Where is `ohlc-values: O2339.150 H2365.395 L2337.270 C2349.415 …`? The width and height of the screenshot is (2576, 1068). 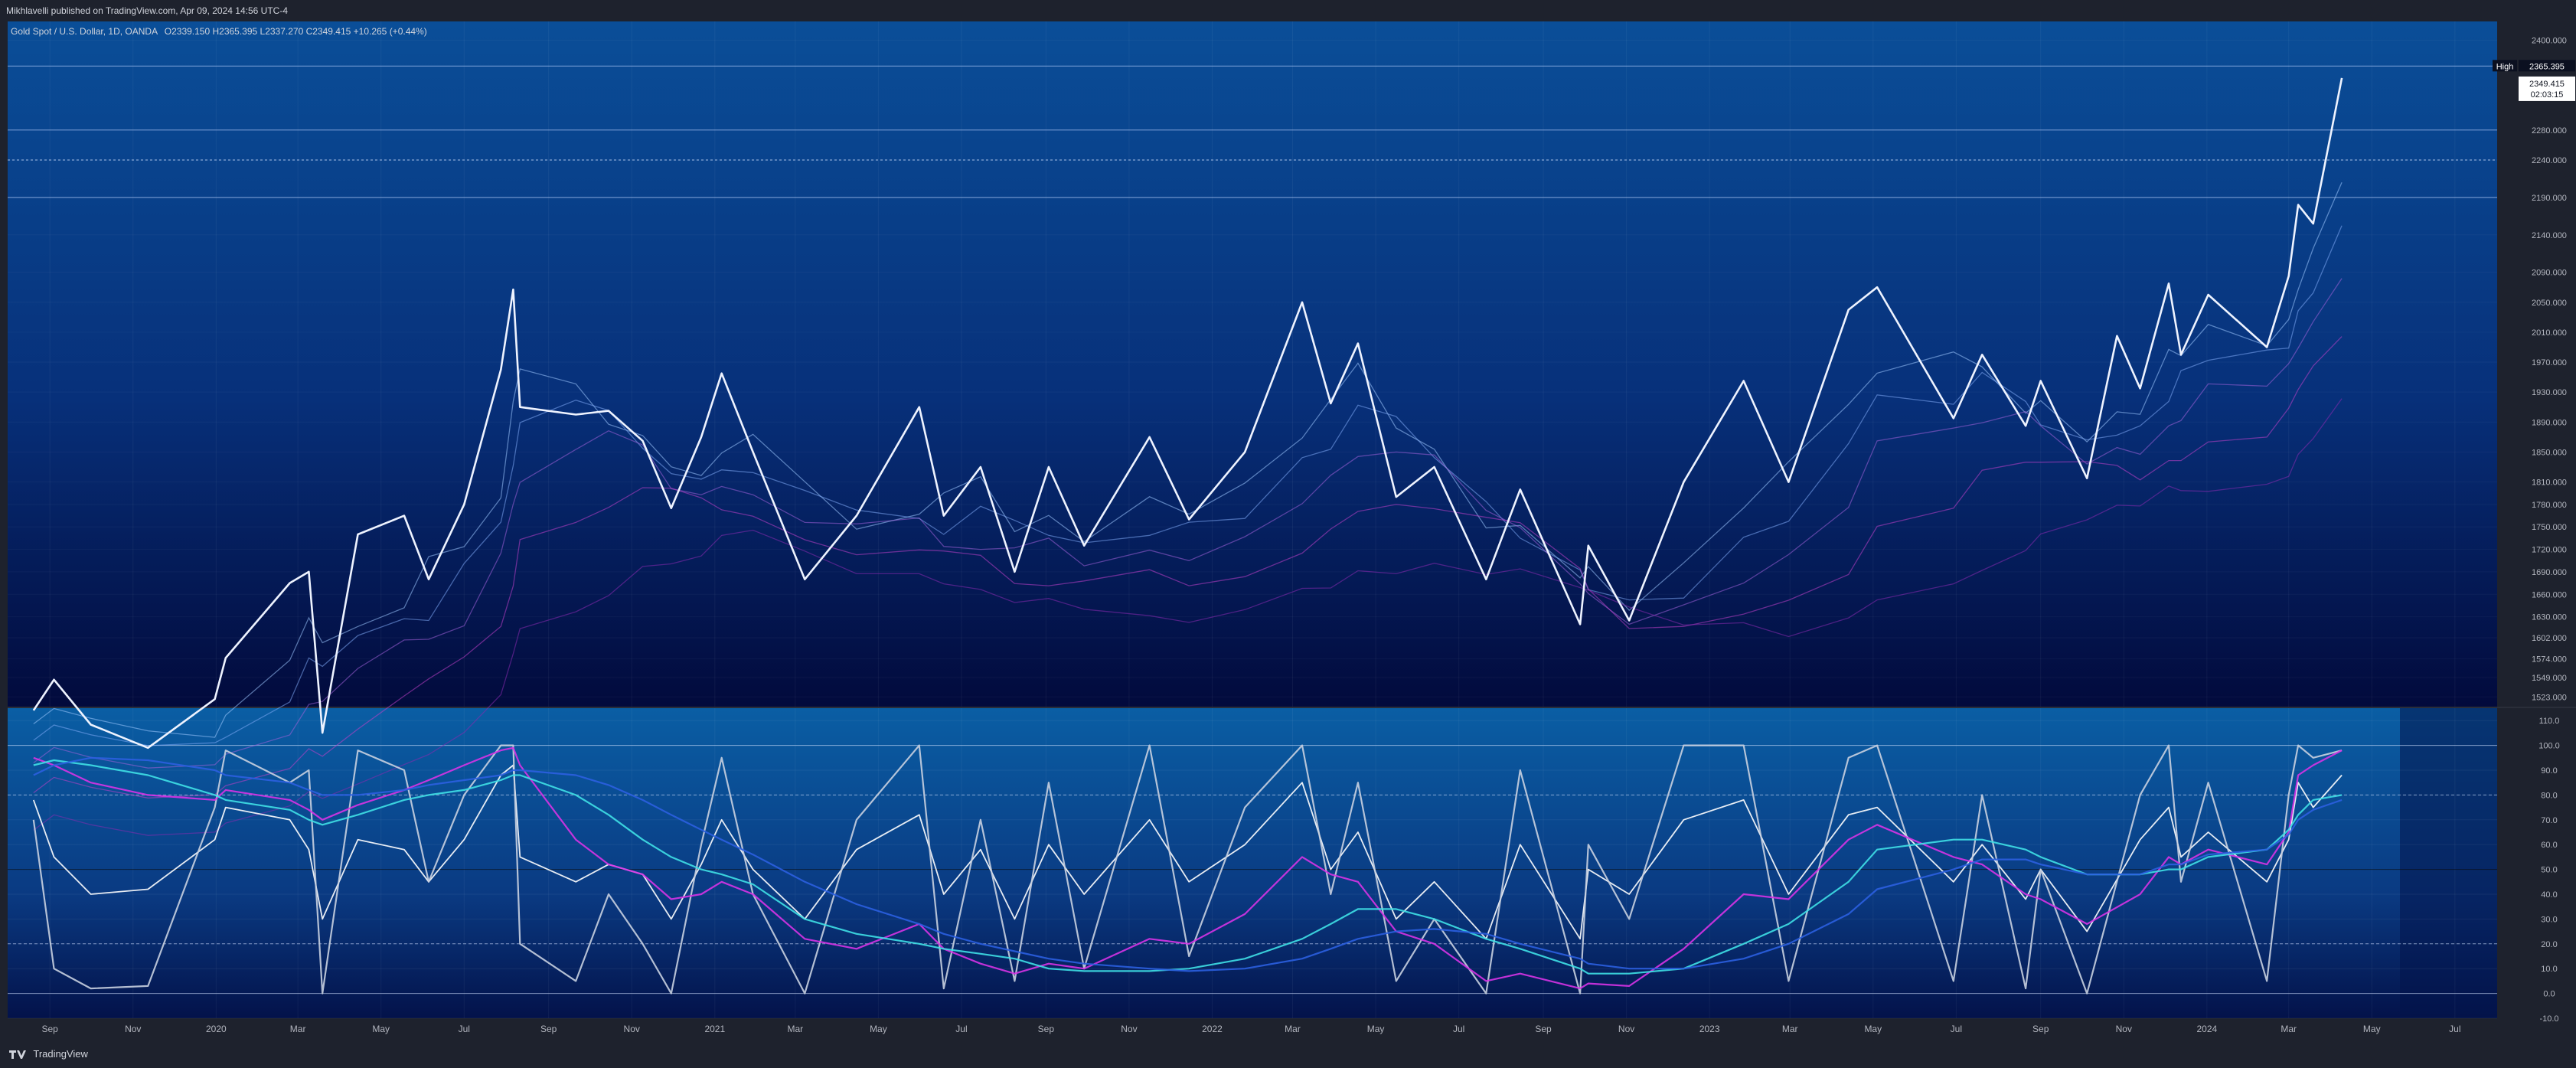
ohlc-values: O2339.150 H2365.395 L2337.270 C2349.415 … is located at coordinates (295, 31).